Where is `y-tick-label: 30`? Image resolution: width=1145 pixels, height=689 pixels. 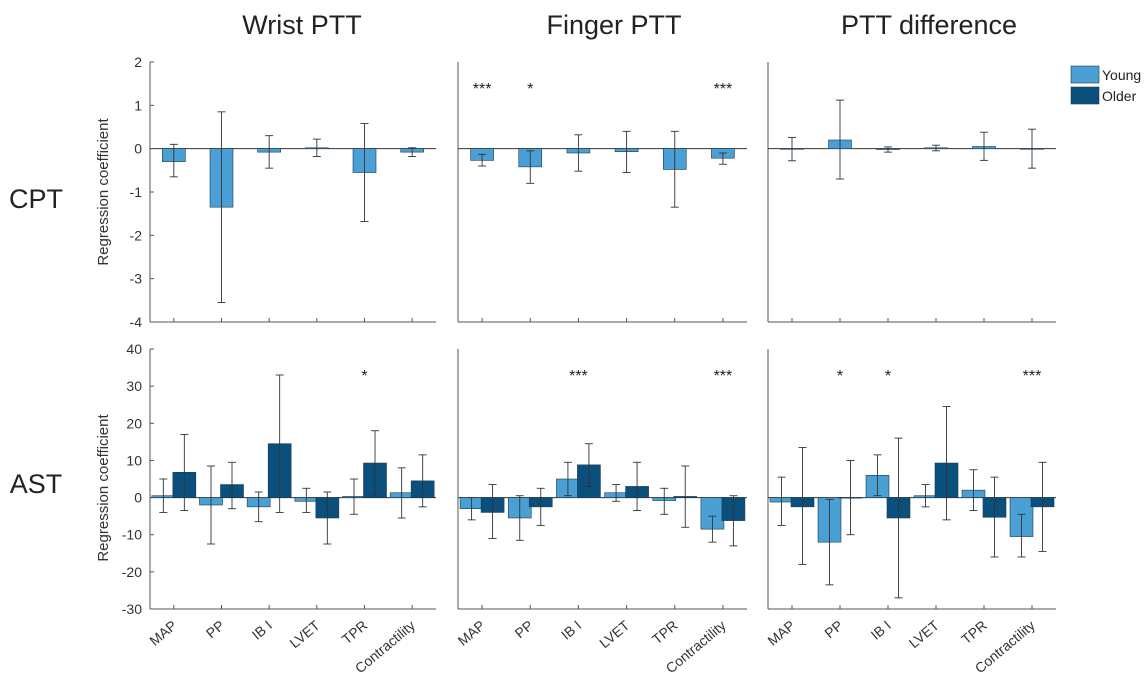 y-tick-label: 30 is located at coordinates (134, 386).